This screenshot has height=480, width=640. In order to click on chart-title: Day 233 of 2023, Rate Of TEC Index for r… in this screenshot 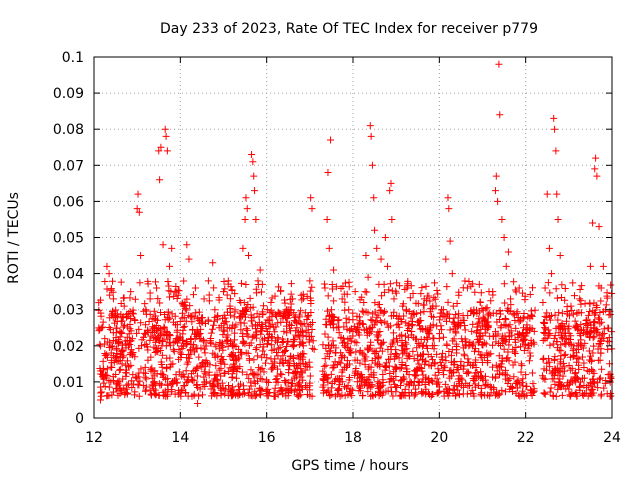, I will do `click(349, 29)`.